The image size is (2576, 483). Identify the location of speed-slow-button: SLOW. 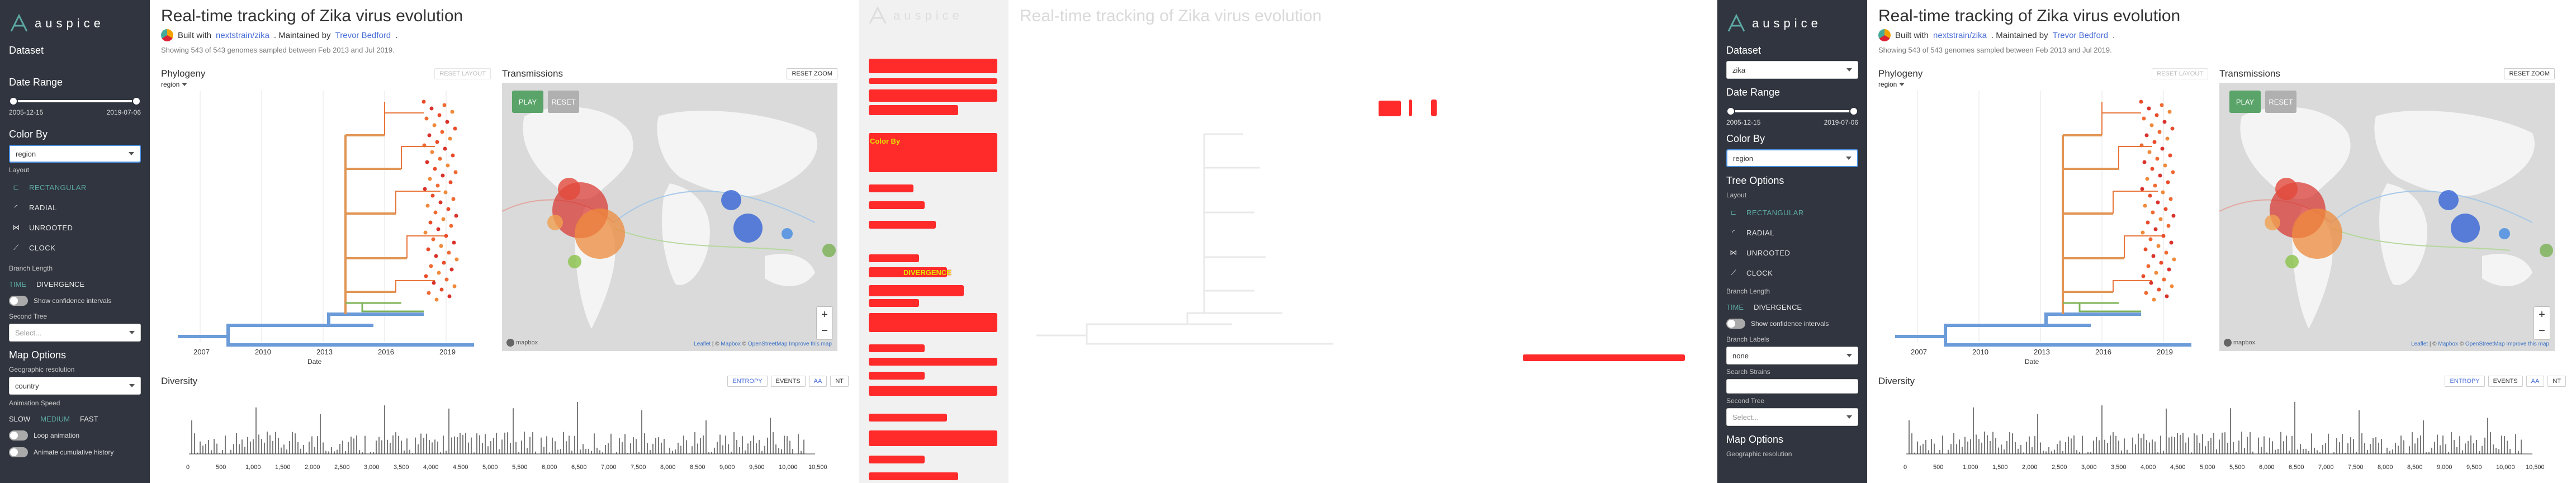
(20, 418).